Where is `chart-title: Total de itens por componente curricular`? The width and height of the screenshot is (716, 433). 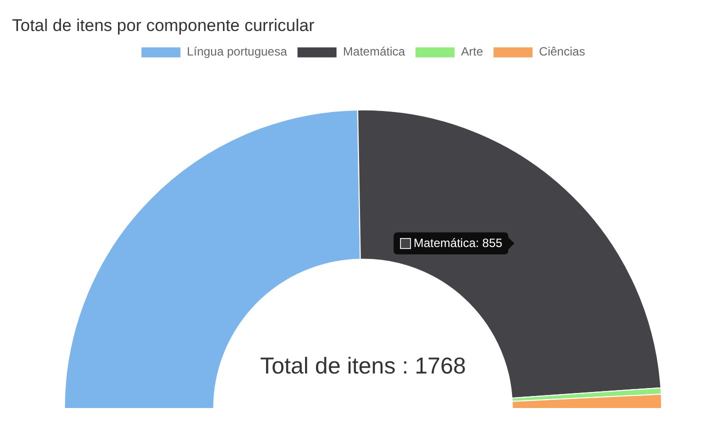
chart-title: Total de itens por componente curricular is located at coordinates (163, 25).